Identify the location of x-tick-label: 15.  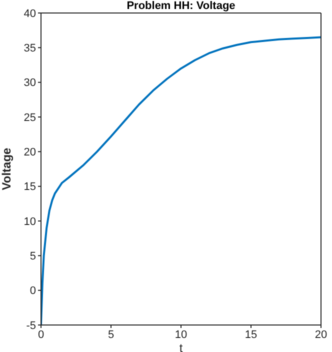
(251, 334).